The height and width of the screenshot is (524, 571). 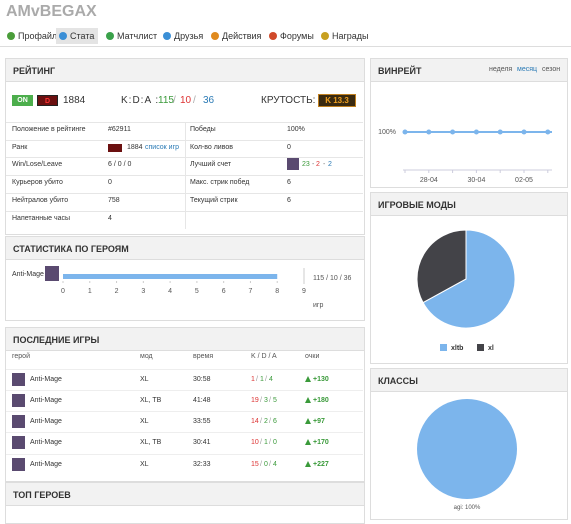 What do you see at coordinates (469, 123) in the screenshot?
I see `winrate-panel: ВИНРЕЙТ` at bounding box center [469, 123].